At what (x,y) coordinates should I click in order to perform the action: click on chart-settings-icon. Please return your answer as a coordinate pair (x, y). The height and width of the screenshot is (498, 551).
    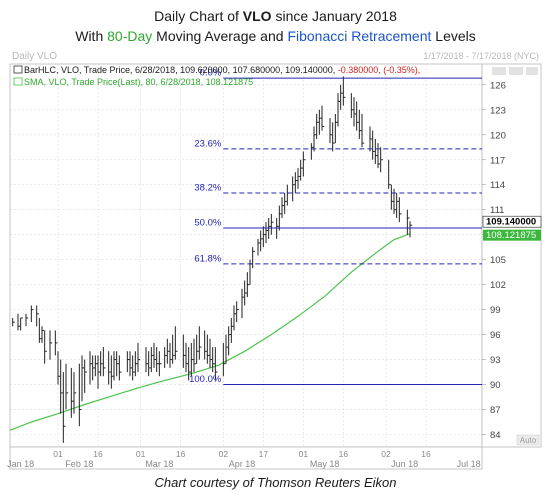
    Looking at the image, I should click on (516, 71).